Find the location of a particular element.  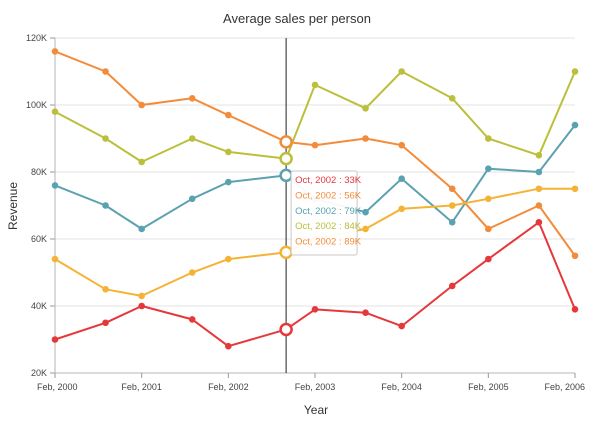

x-tick-label: Feb, 2000 is located at coordinates (57, 387).